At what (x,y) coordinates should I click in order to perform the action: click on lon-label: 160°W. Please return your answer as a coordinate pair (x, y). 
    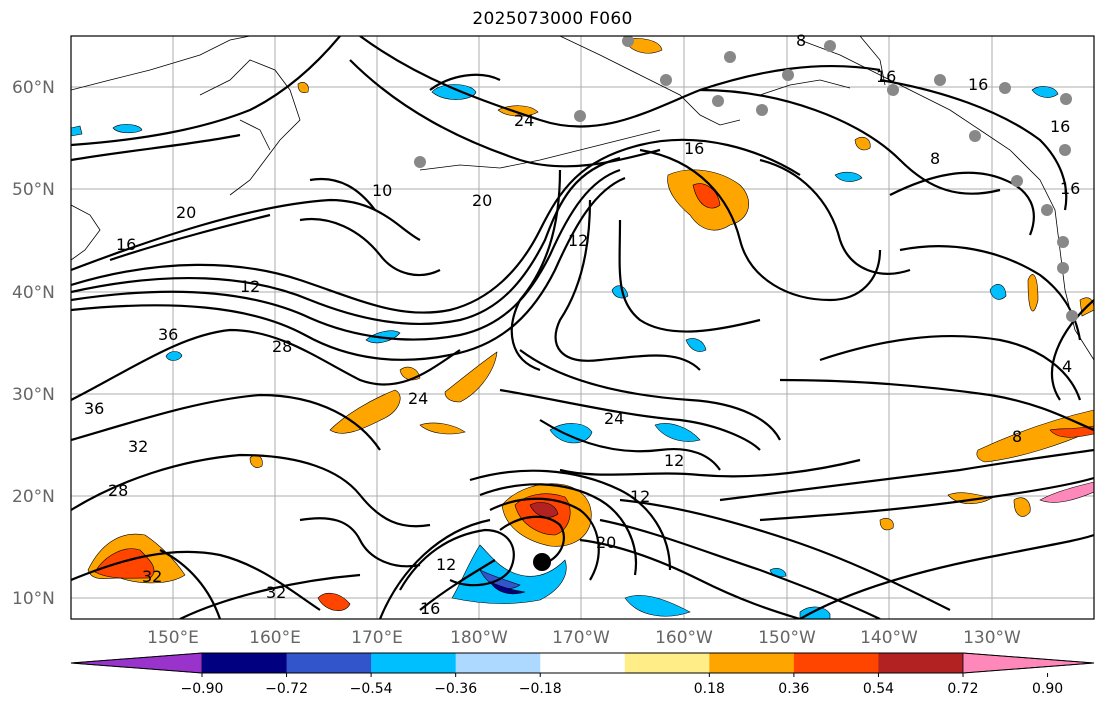
    Looking at the image, I should click on (684, 638).